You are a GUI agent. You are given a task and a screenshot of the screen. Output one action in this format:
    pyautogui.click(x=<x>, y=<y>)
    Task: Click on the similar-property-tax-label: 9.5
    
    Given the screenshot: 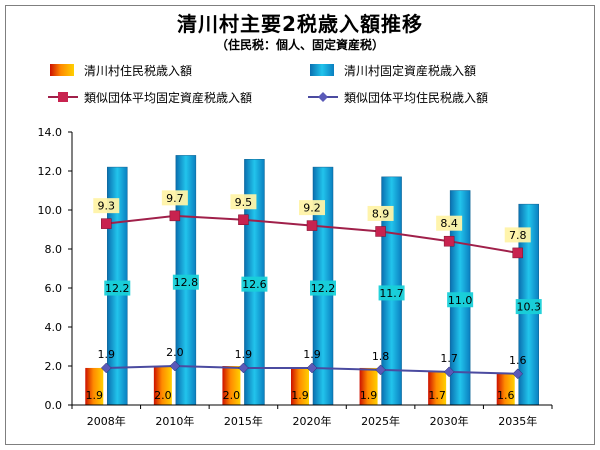 What is the action you would take?
    pyautogui.click(x=244, y=202)
    